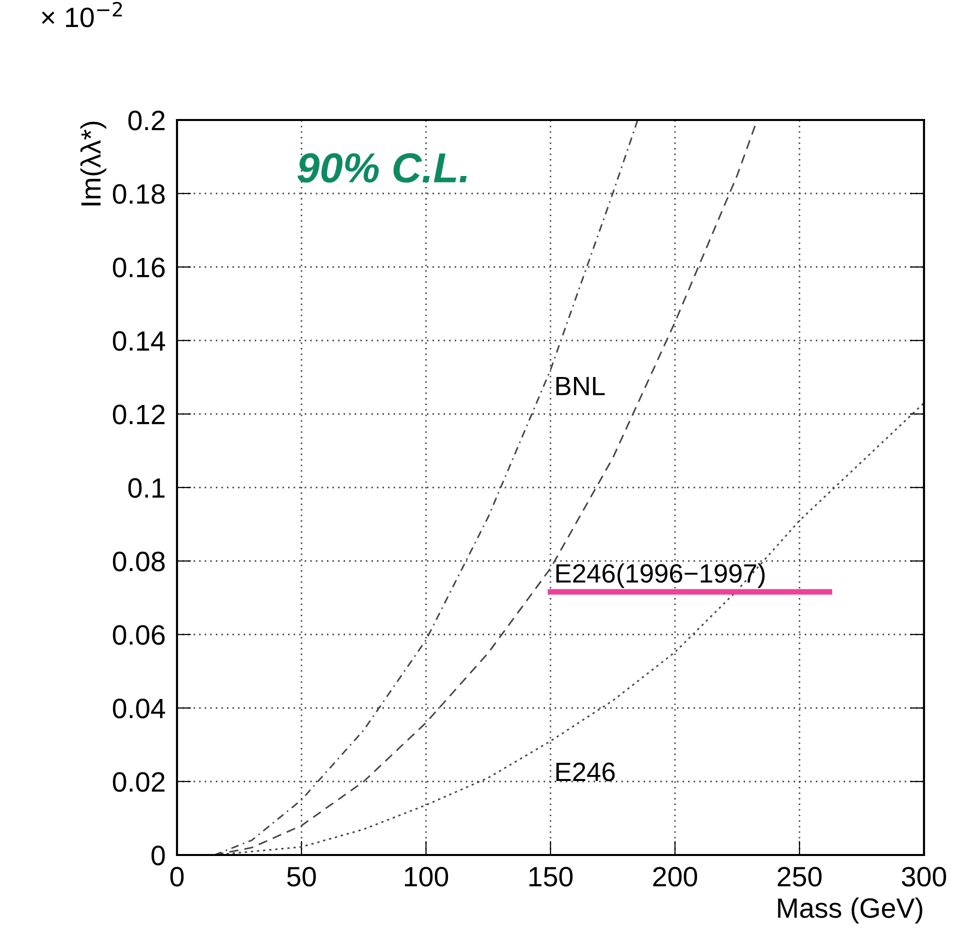 Image resolution: width=961 pixels, height=938 pixels. I want to click on y-tick-label: 0.12, so click(138, 414).